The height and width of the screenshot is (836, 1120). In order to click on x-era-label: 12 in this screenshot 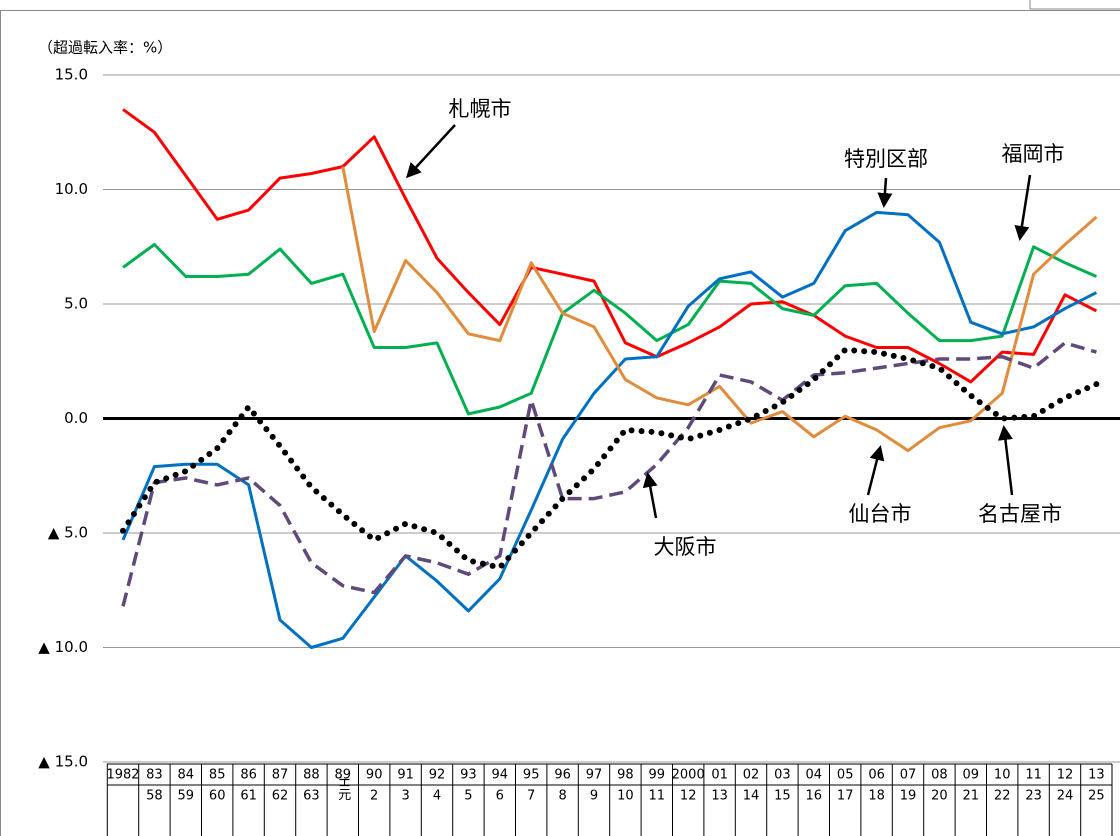, I will do `click(688, 796)`.